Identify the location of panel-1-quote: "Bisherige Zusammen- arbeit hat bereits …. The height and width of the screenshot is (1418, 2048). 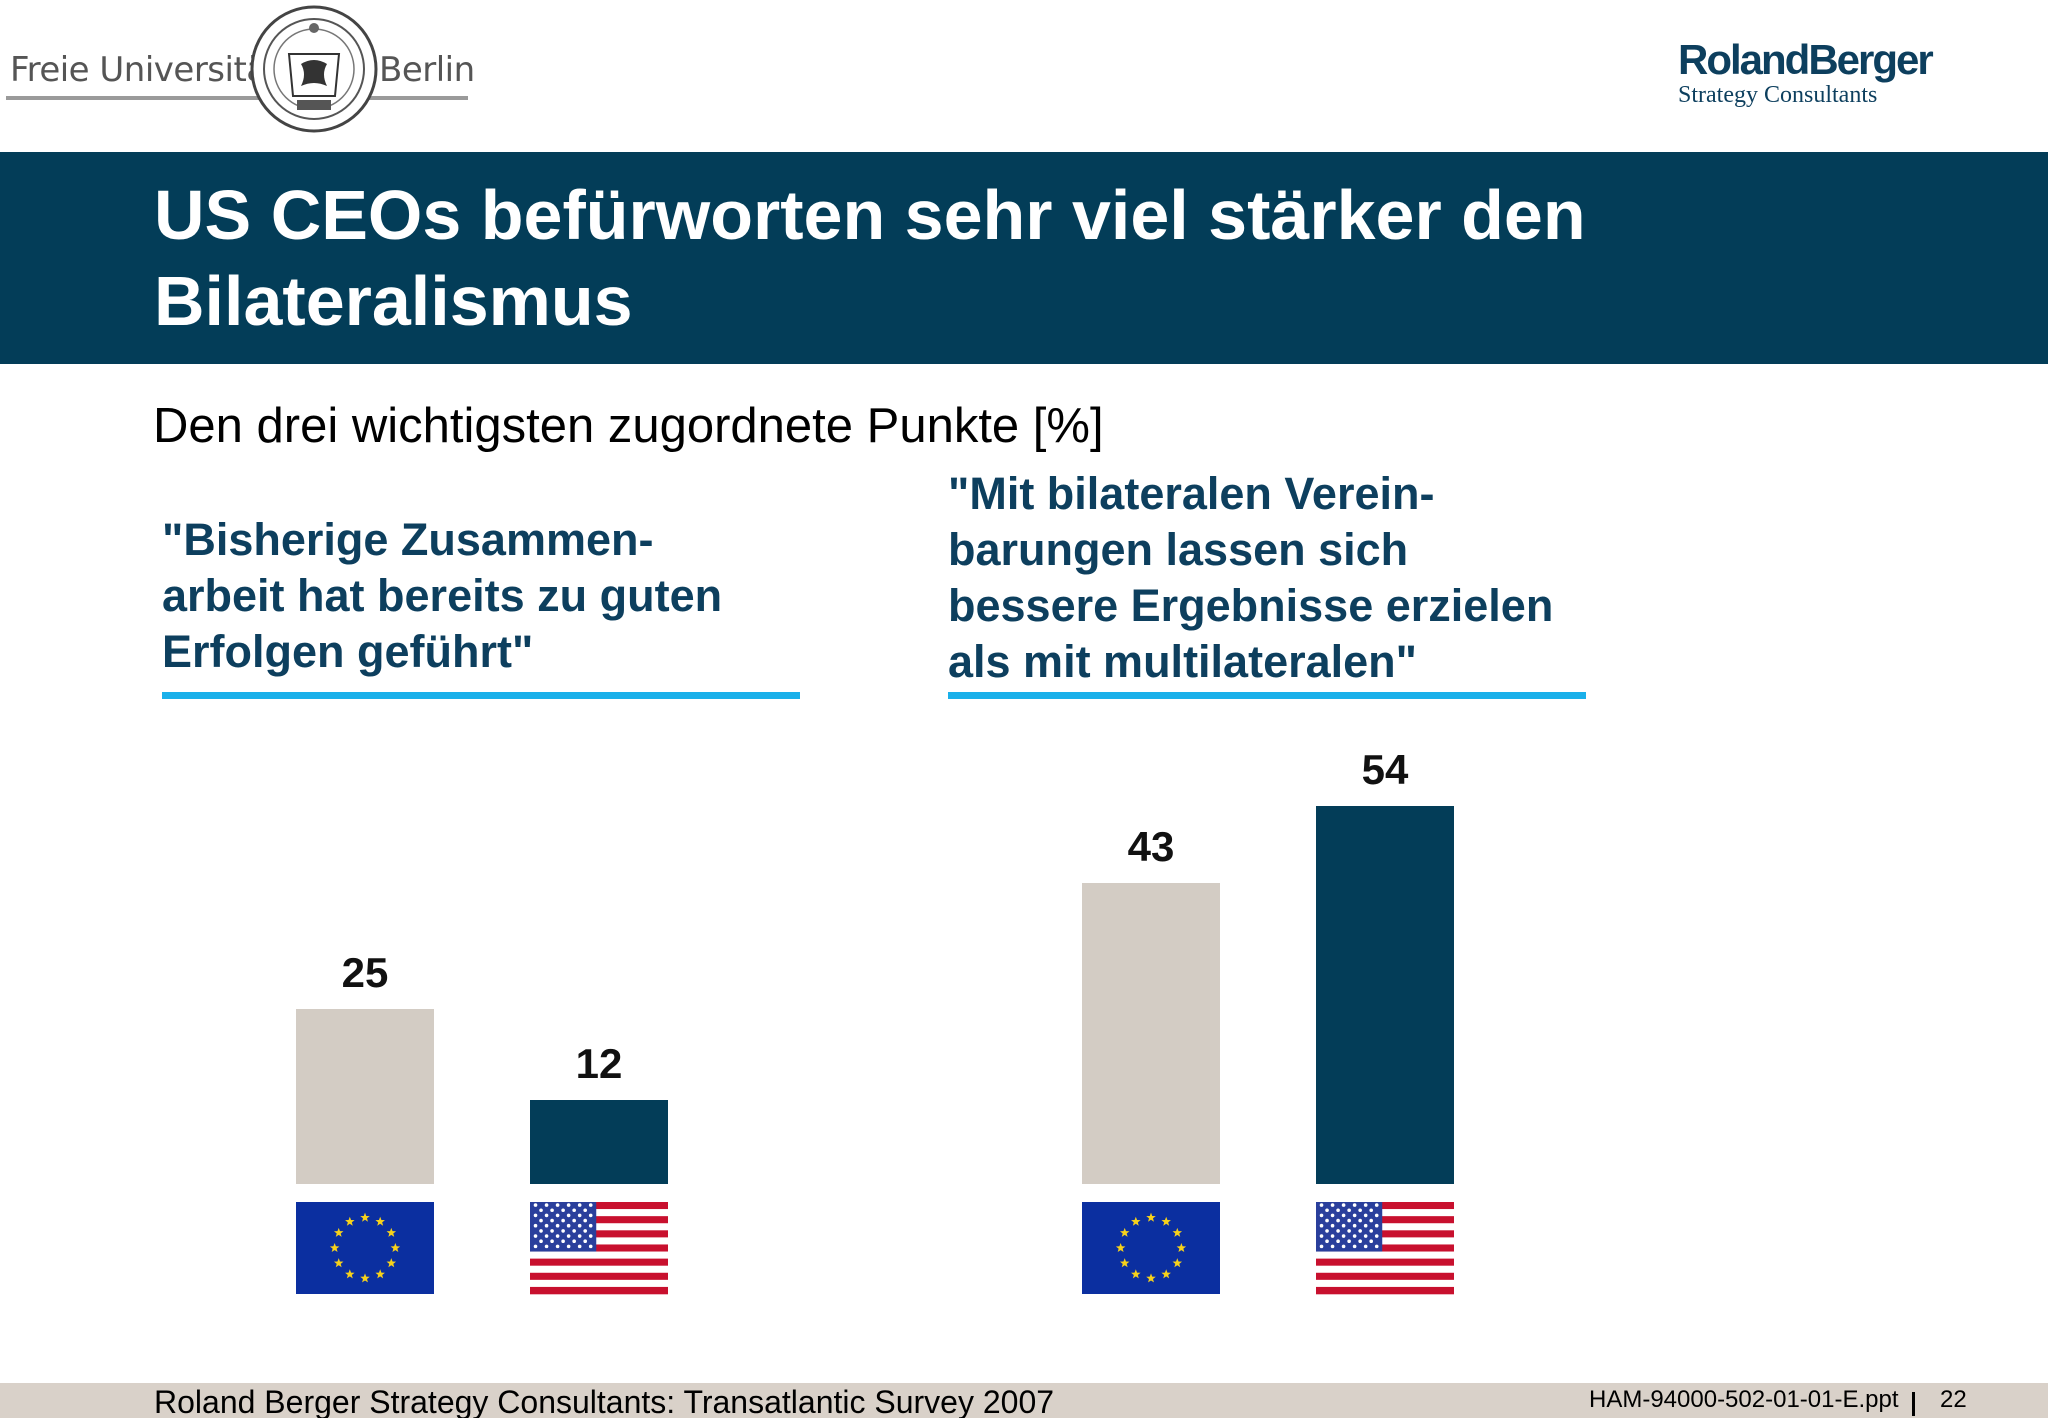
(442, 595).